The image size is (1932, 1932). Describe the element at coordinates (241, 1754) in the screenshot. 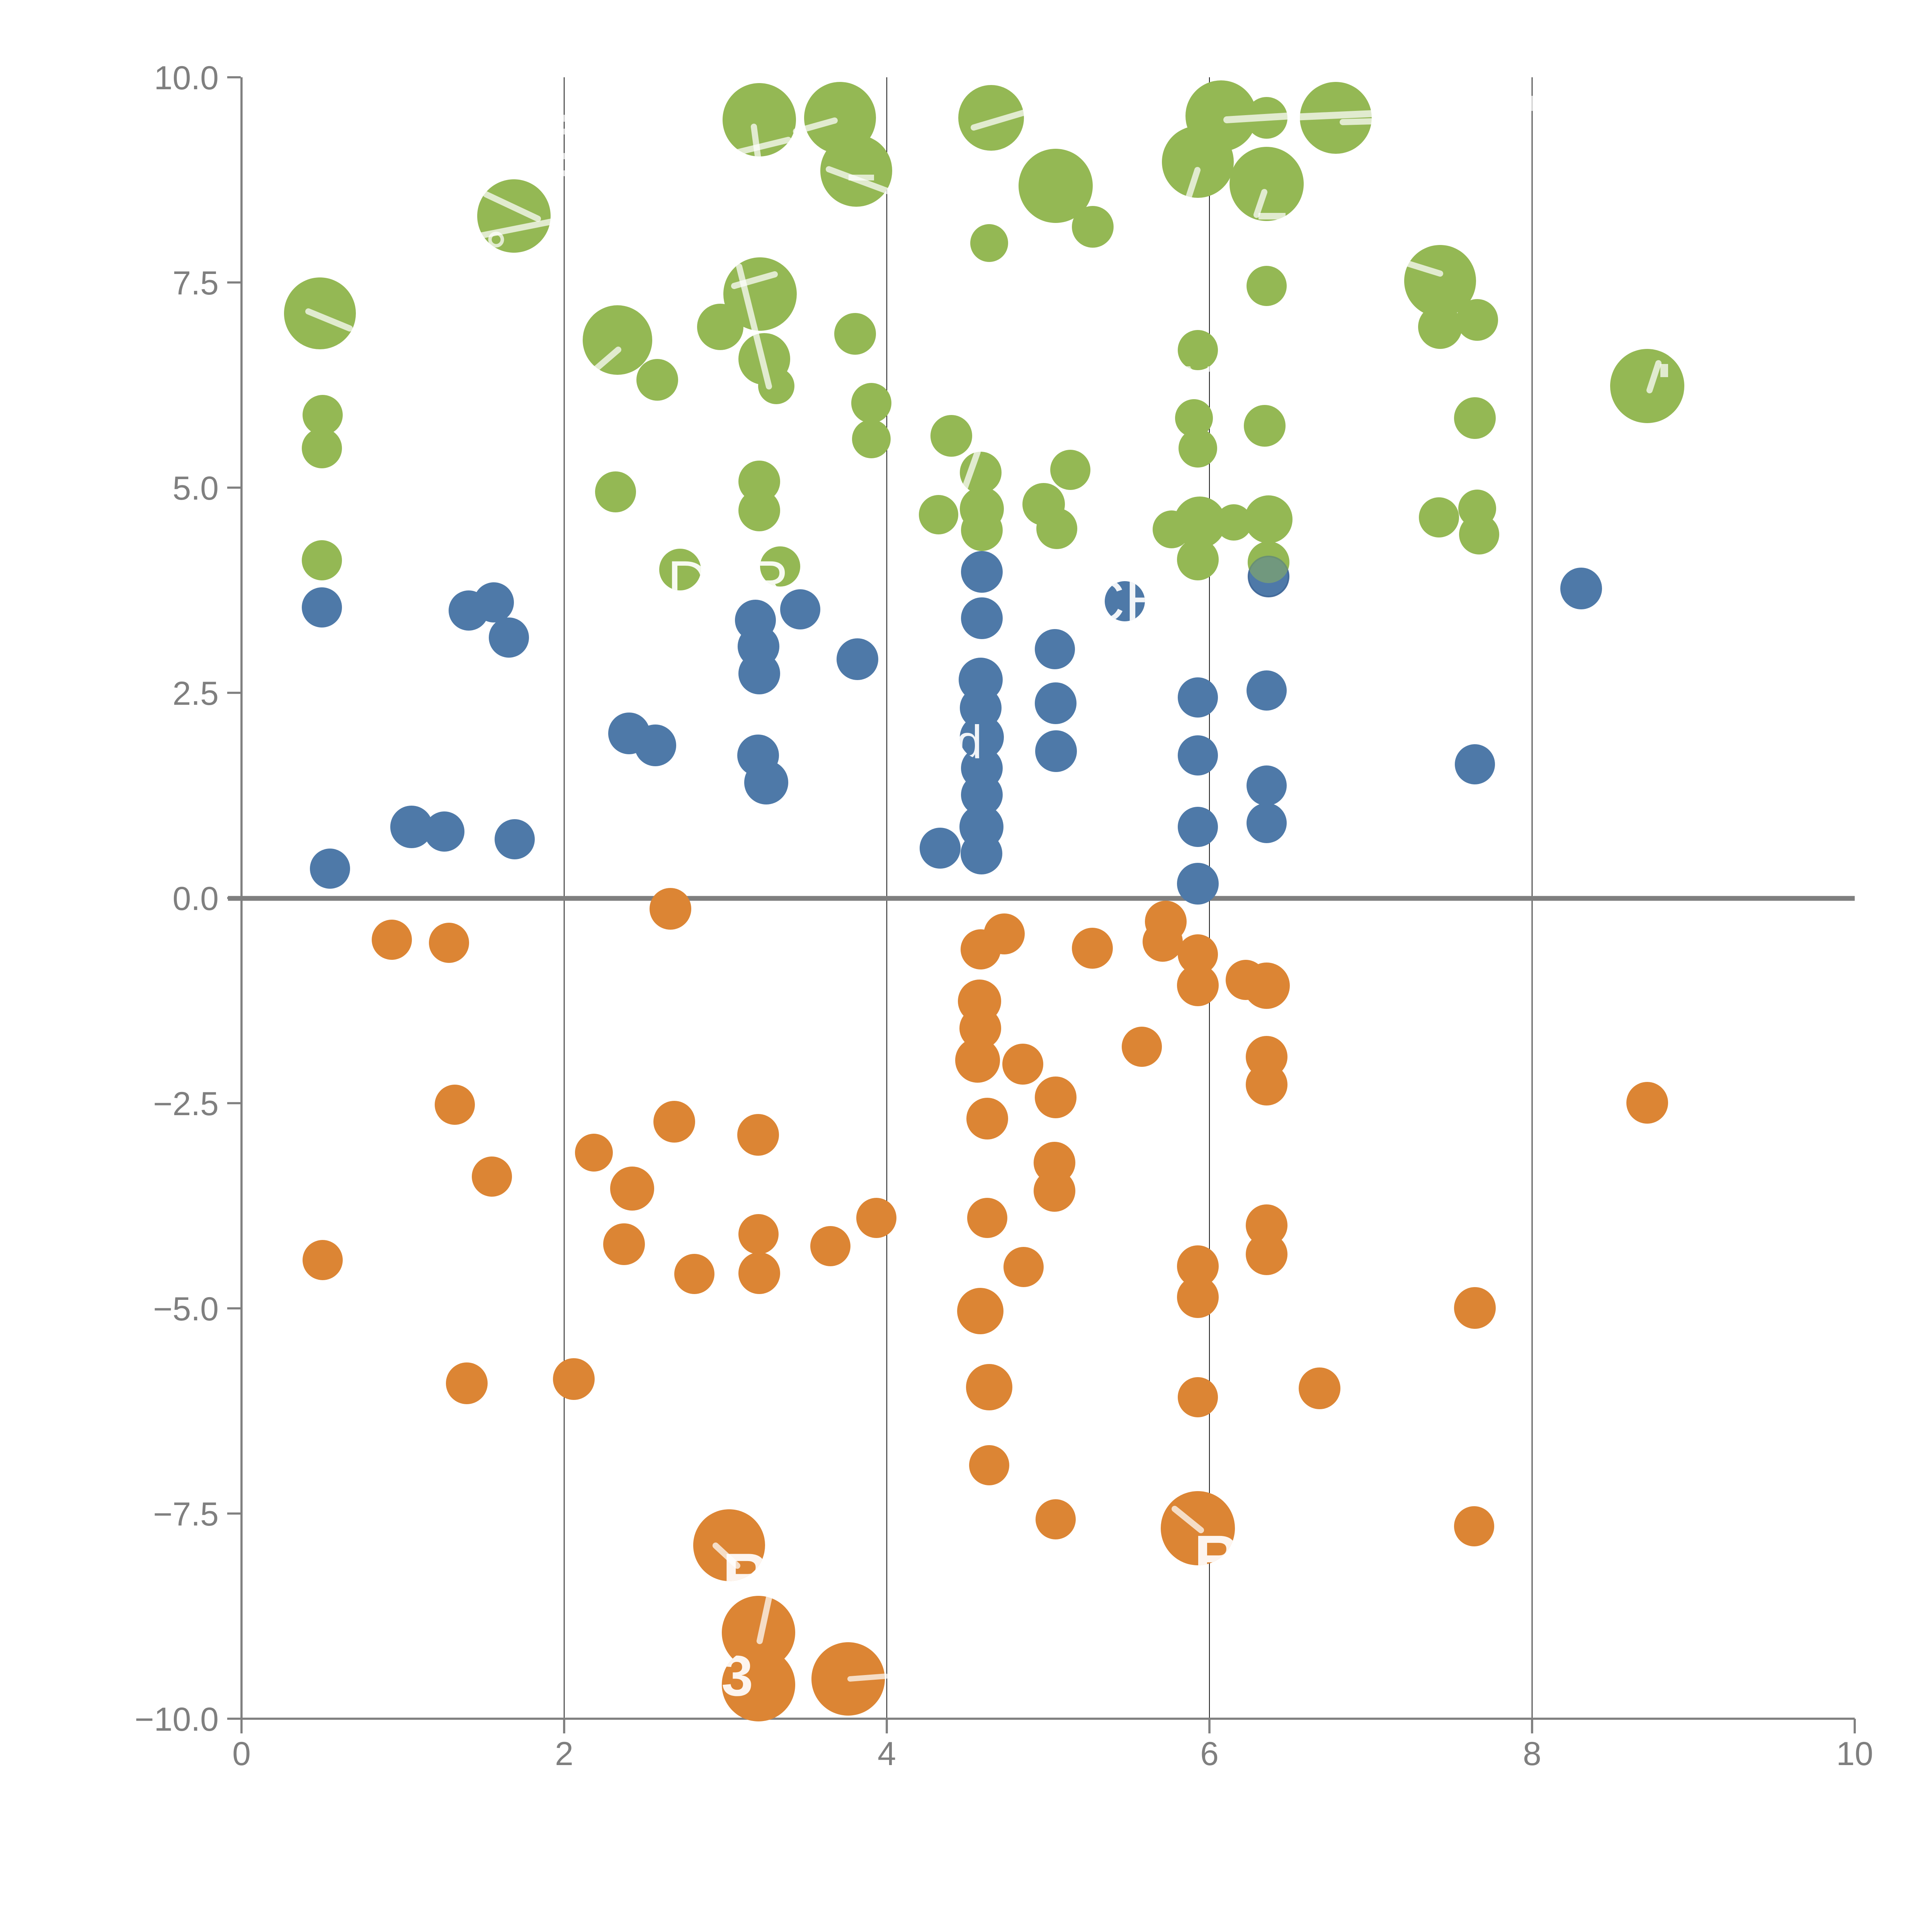

I see `svg-text: 0` at that location.